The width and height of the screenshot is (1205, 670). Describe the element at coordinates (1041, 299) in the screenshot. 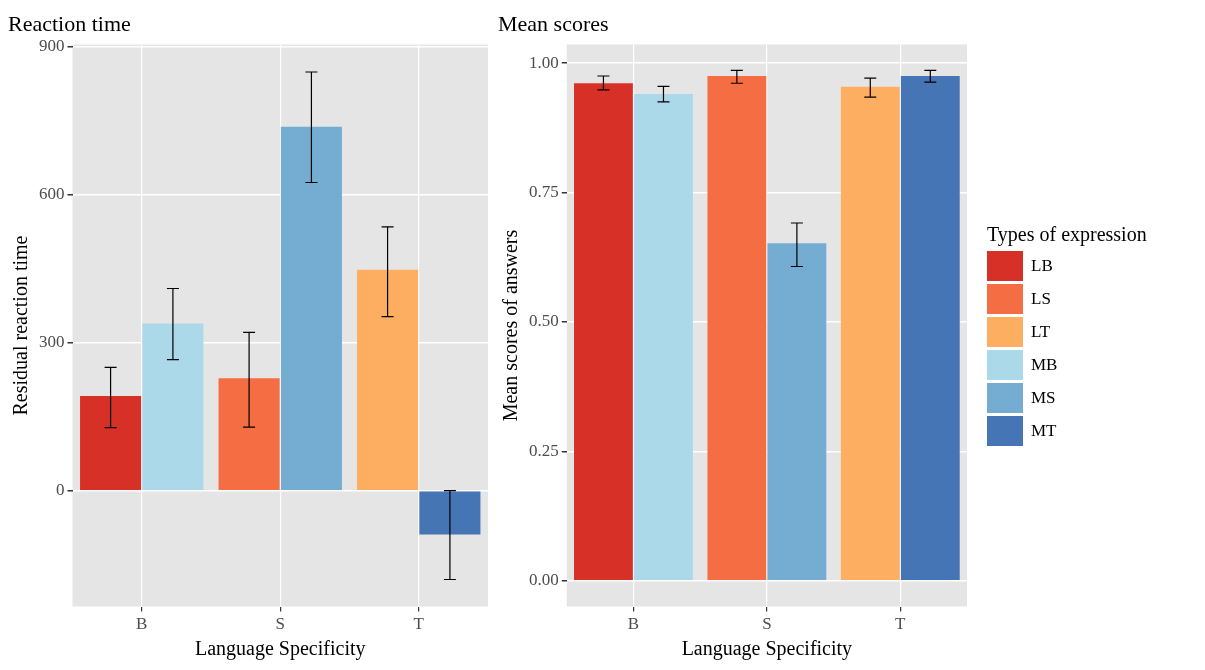

I see `legend-label: LS` at that location.